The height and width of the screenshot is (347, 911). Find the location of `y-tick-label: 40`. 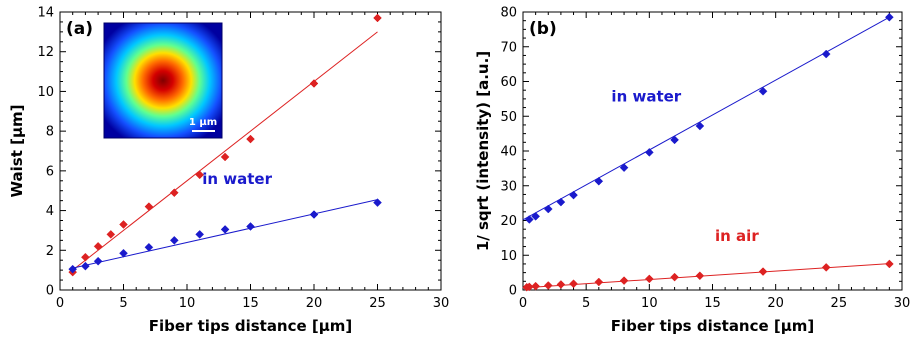

y-tick-label: 40 is located at coordinates (508, 152).